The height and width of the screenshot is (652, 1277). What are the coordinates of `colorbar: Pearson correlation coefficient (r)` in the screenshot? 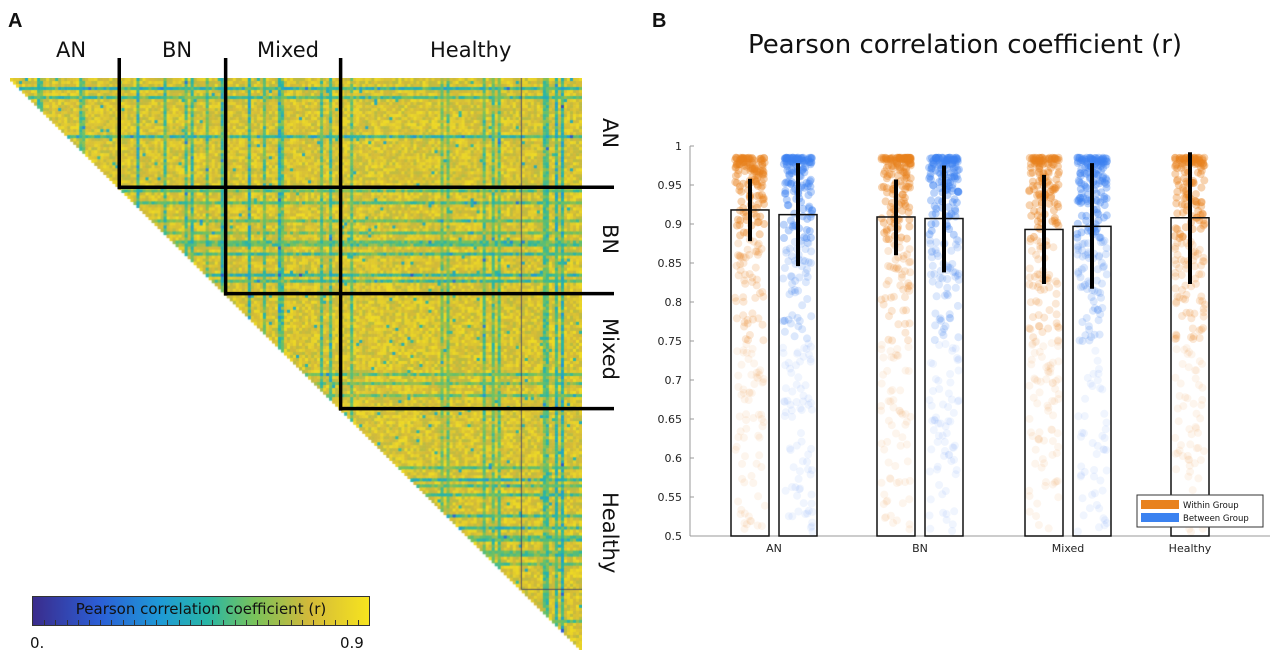 It's located at (201, 611).